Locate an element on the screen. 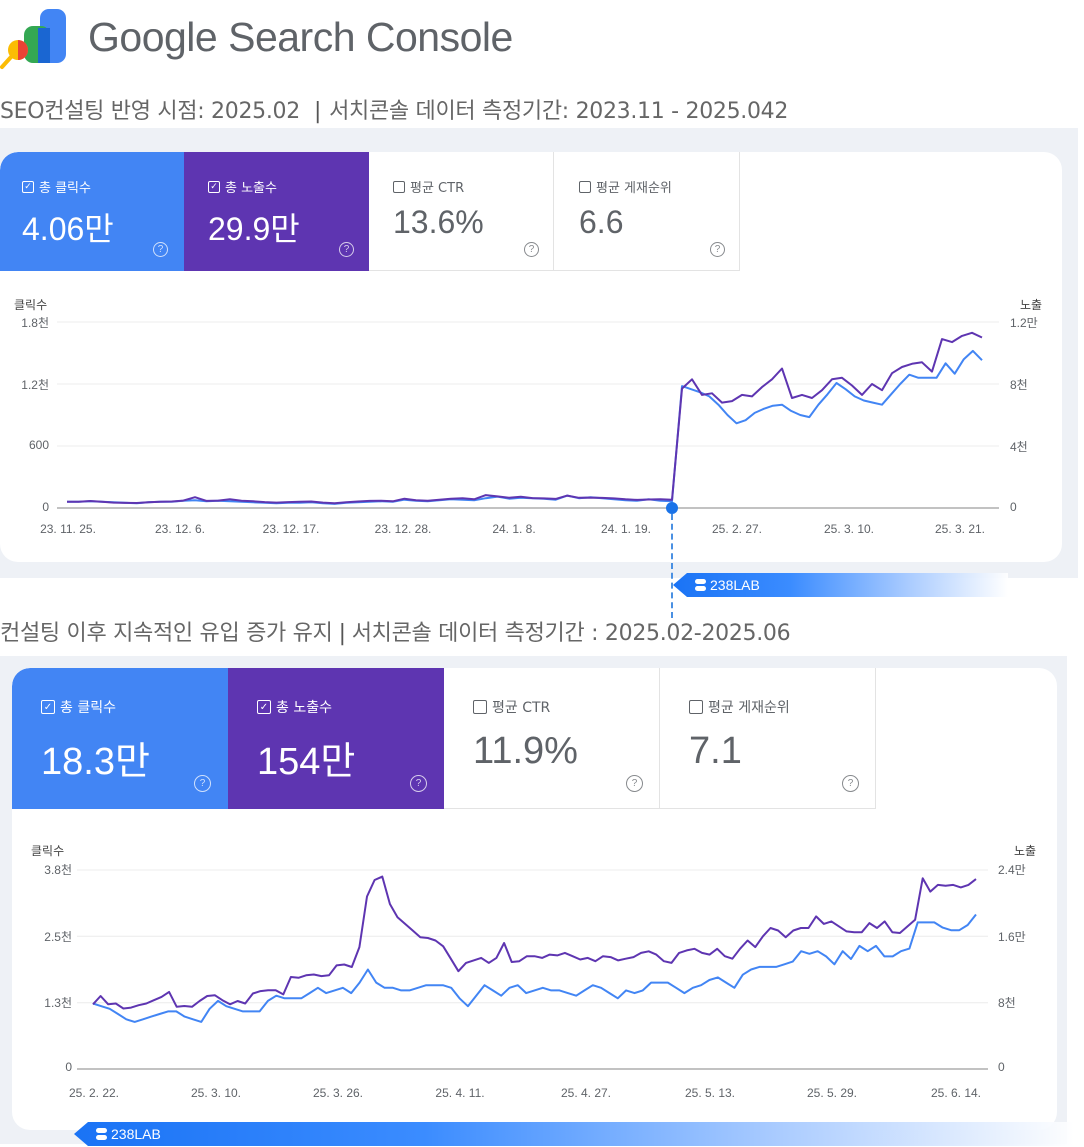 This screenshot has width=1084, height=1147. measure-period-label: 서치콘솔 데이터 측정기간: 2023.11 - 2025.042 is located at coordinates (559, 111).